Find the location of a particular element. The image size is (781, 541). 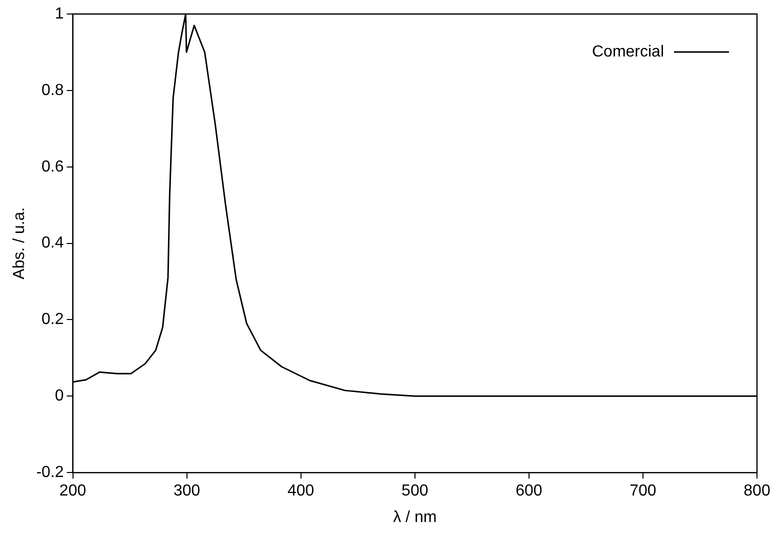

x-tick-label: 400 is located at coordinates (300, 491).